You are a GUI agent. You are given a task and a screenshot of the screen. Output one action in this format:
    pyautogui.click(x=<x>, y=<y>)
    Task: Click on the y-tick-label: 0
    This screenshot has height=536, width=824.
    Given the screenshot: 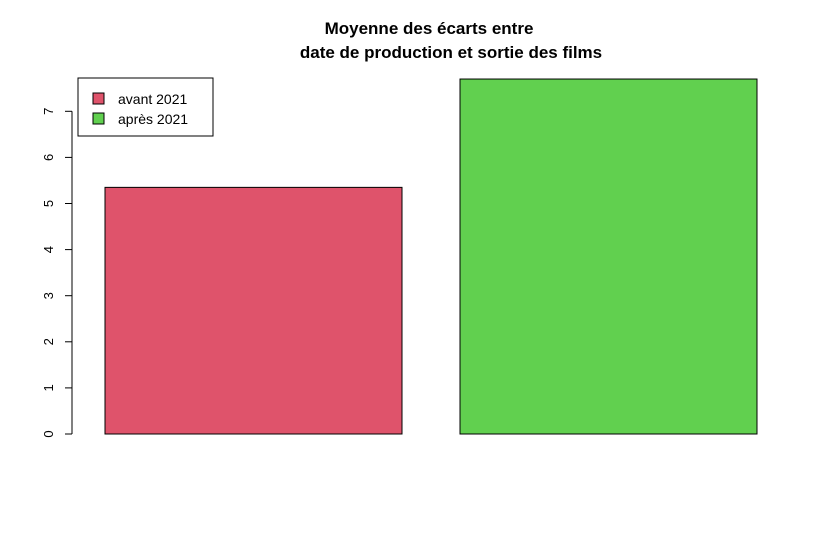 What is the action you would take?
    pyautogui.click(x=48, y=433)
    